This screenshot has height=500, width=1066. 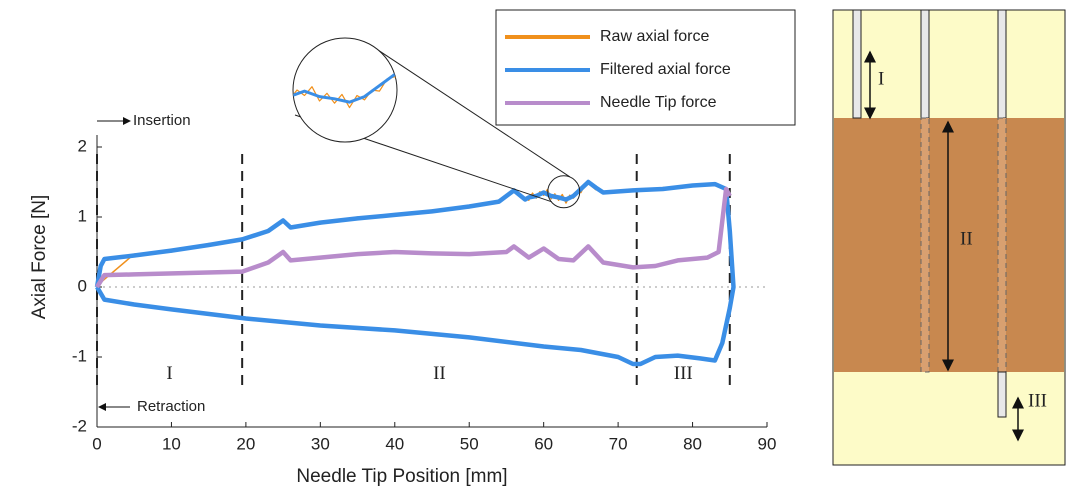 What do you see at coordinates (345, 107) in the screenshot?
I see `zoom-inset` at bounding box center [345, 107].